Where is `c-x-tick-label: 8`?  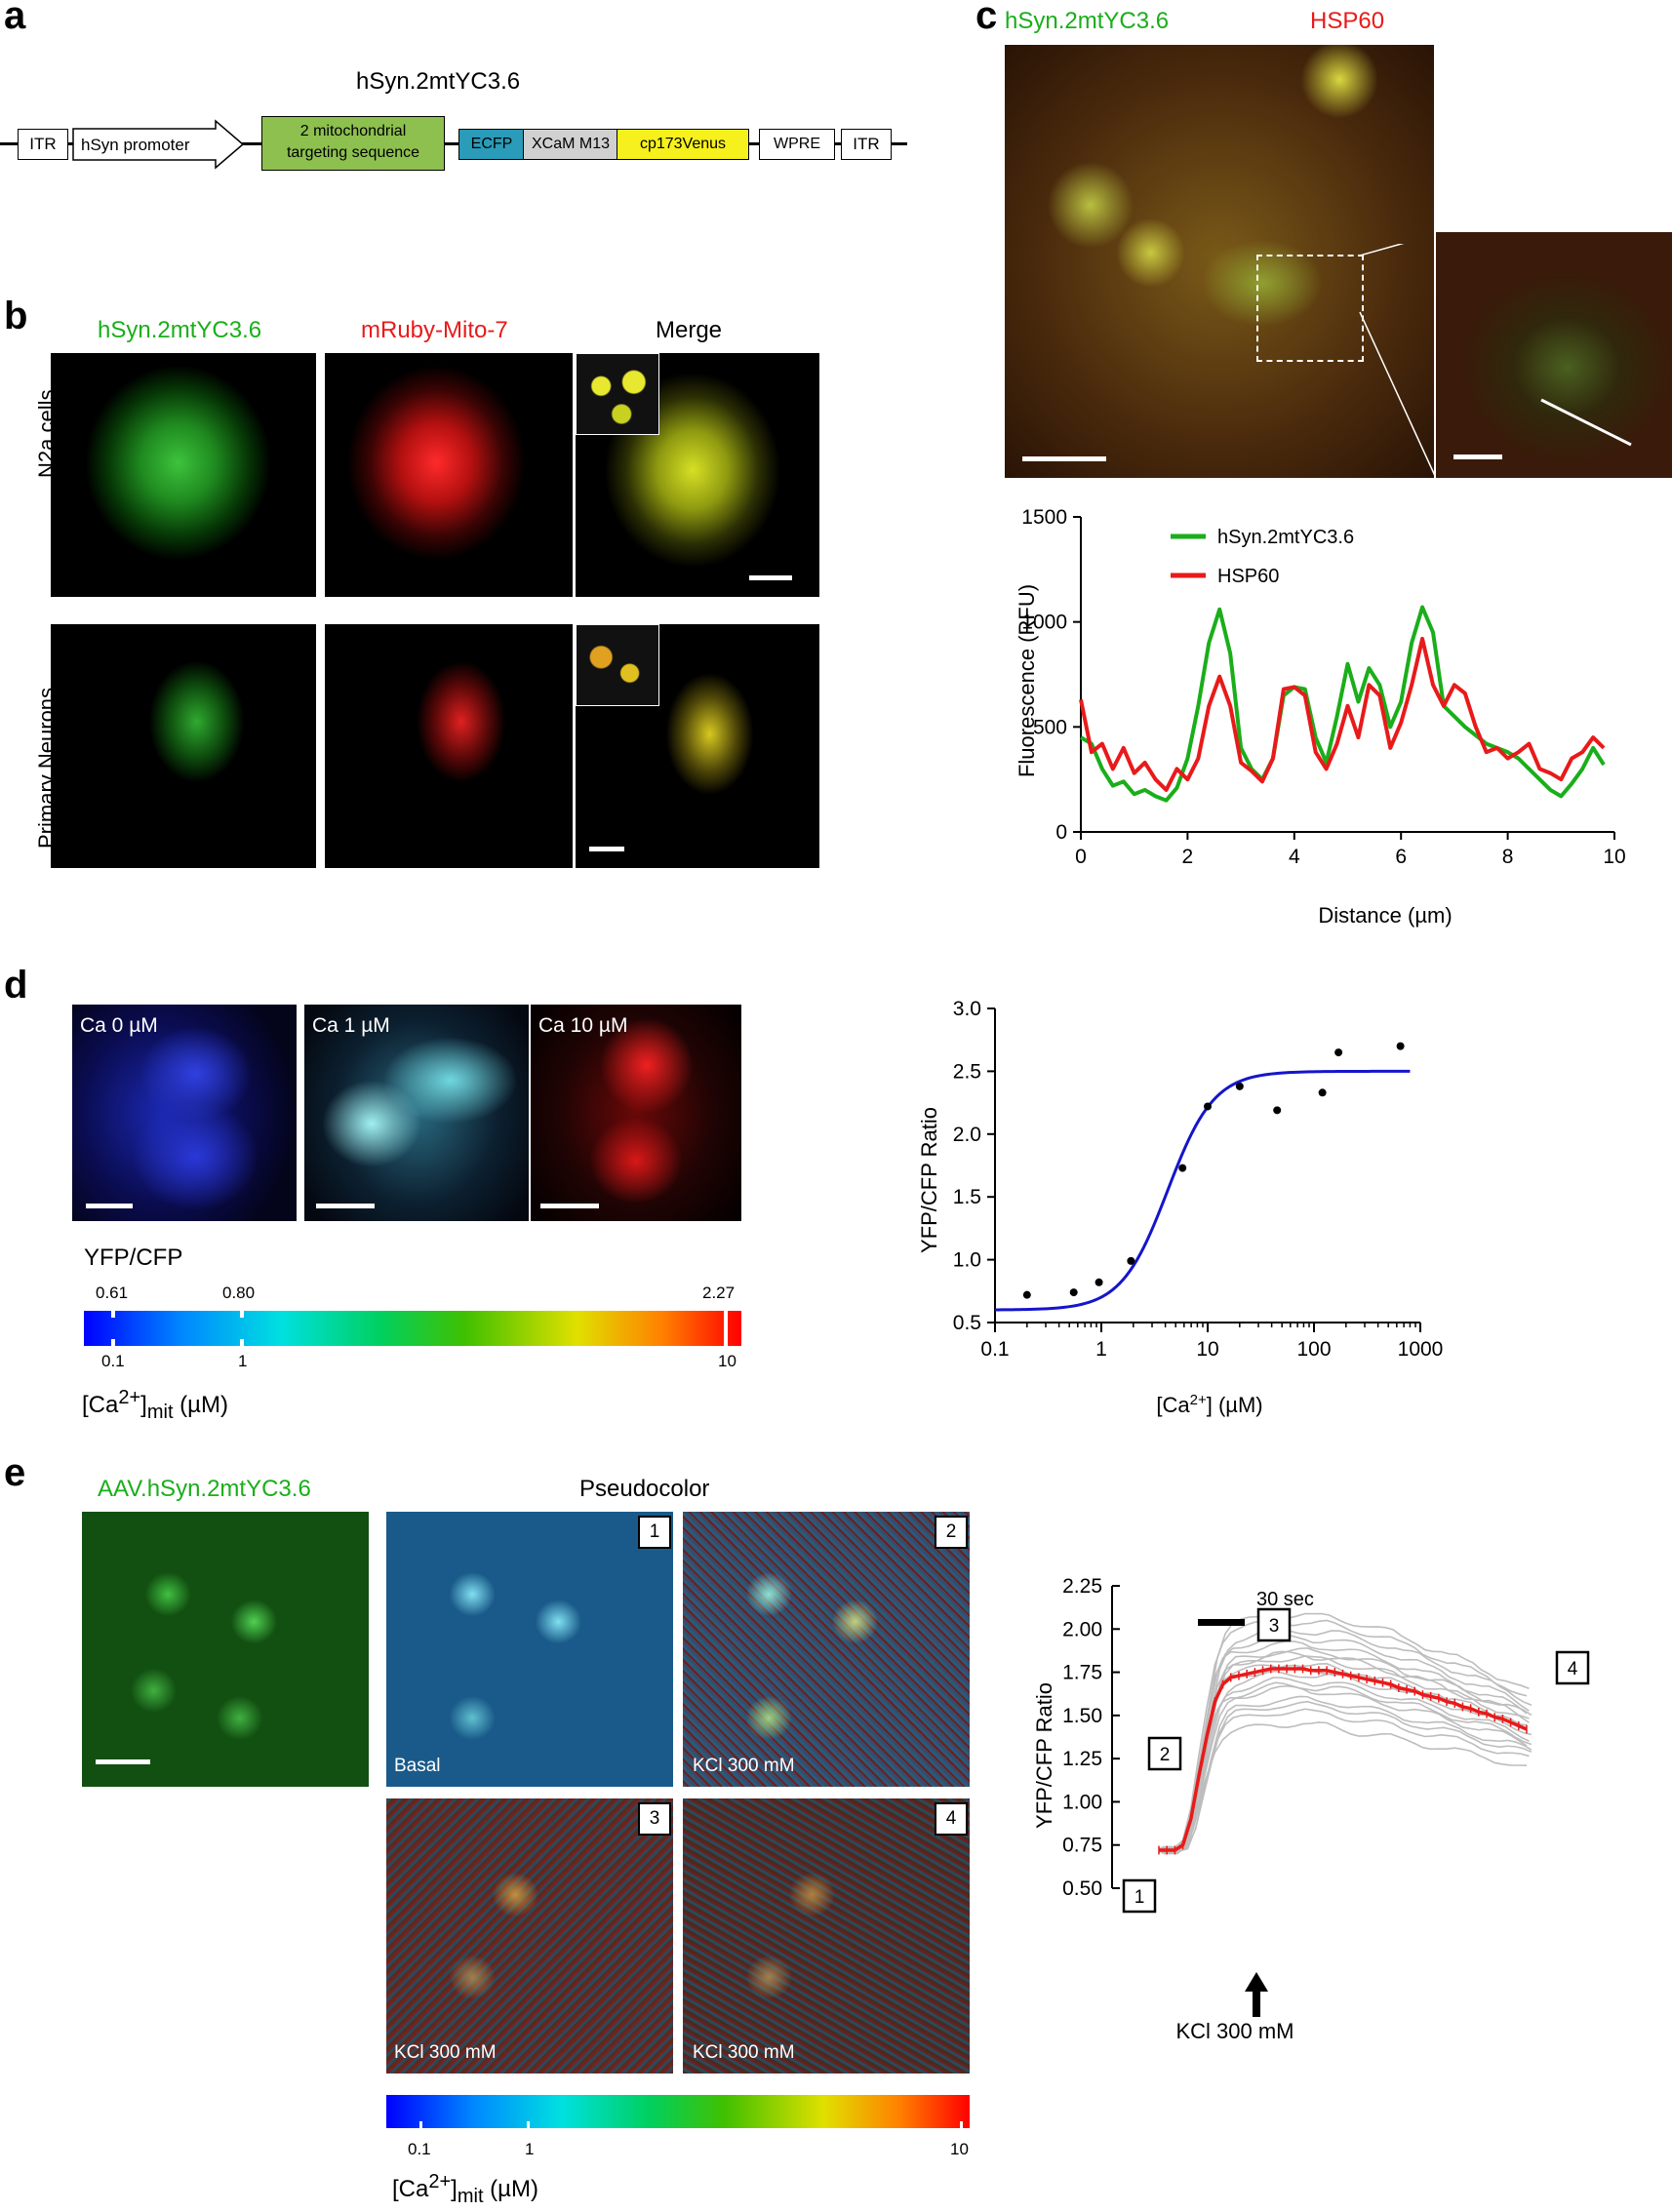
c-x-tick-label: 8 is located at coordinates (1508, 857).